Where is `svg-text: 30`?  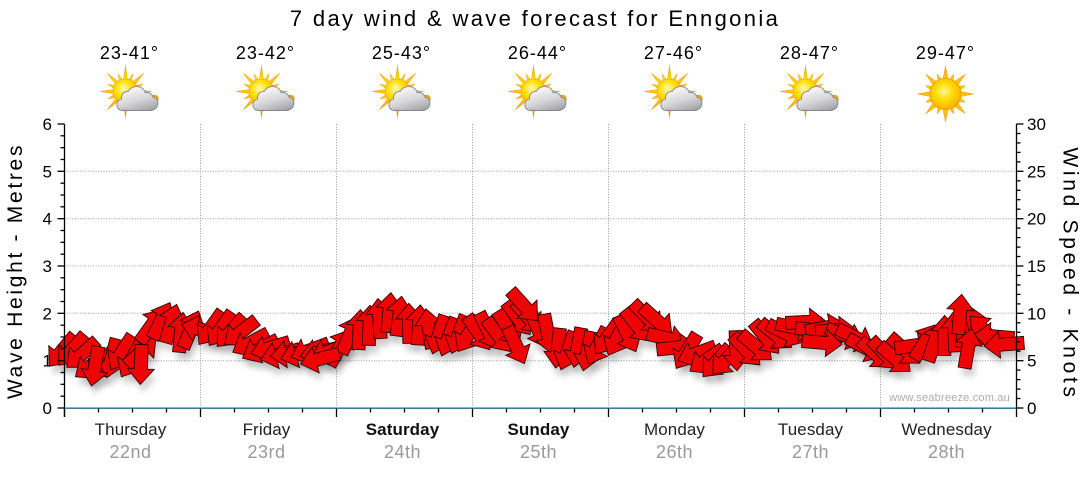
svg-text: 30 is located at coordinates (1036, 124).